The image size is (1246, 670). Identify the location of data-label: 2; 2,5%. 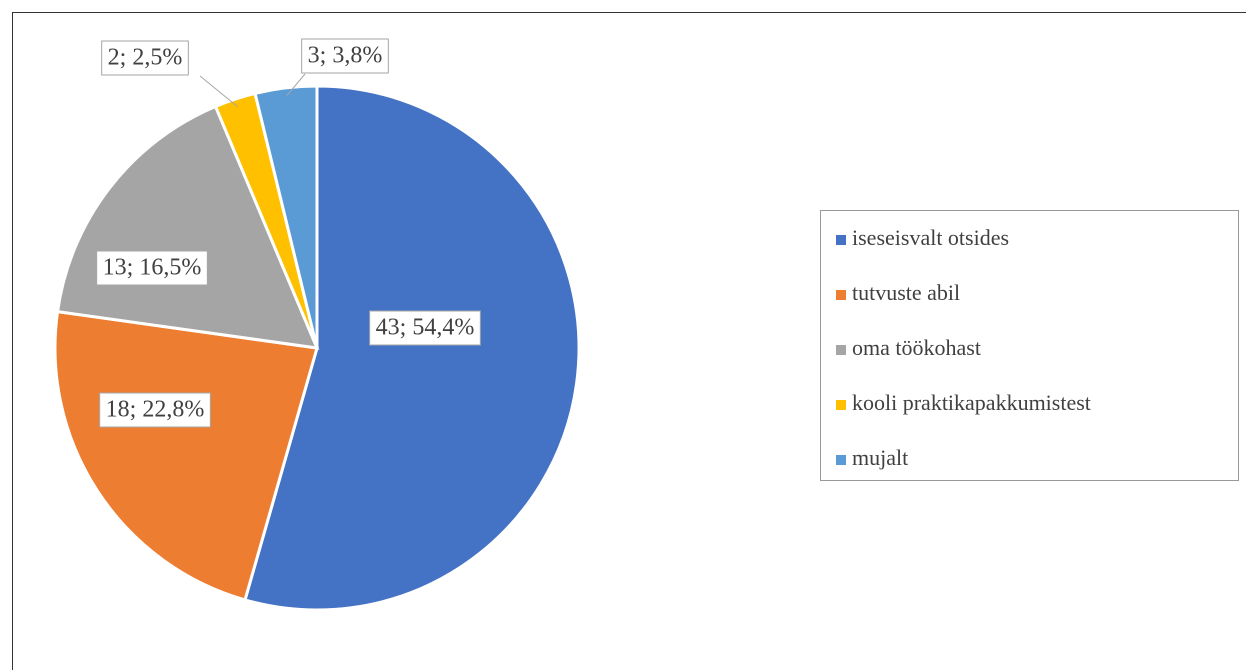
(145, 58).